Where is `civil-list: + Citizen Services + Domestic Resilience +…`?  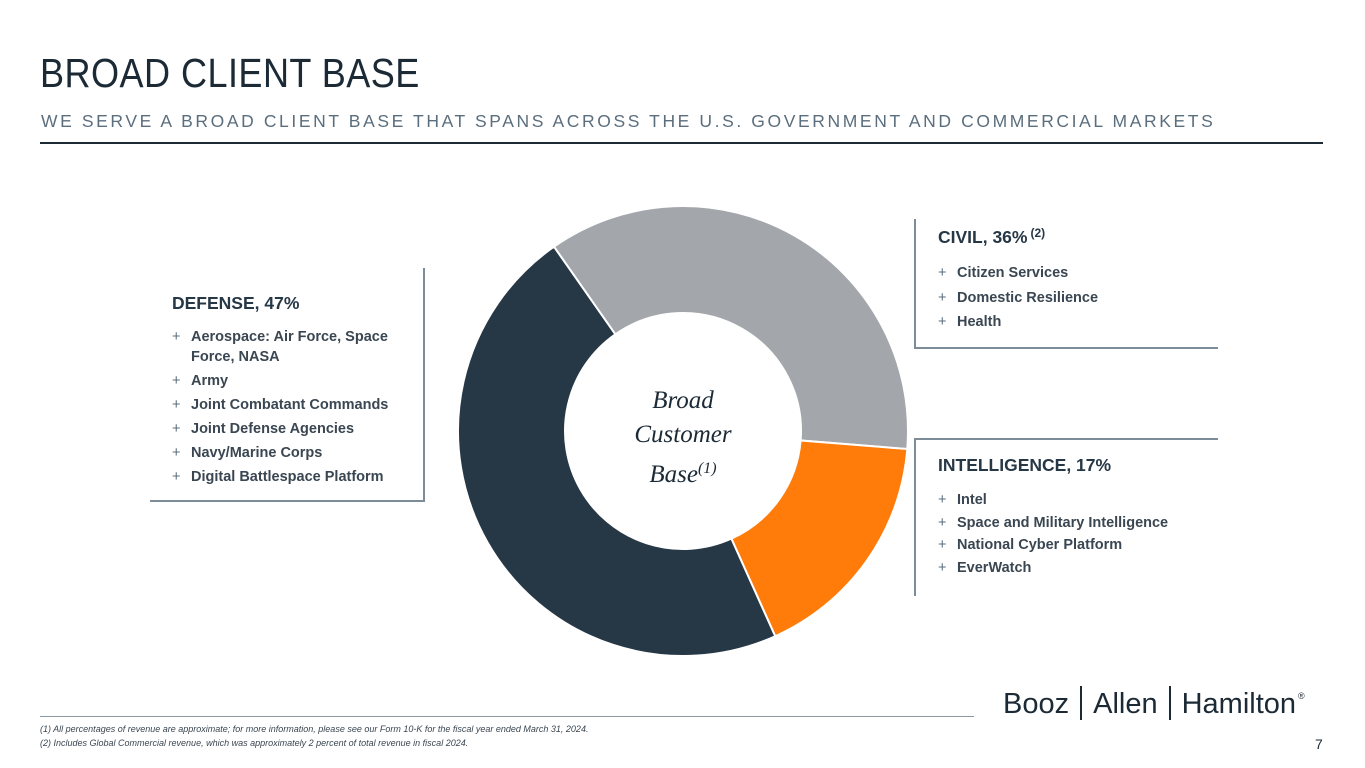 civil-list: + Citizen Services + Domestic Resilience +… is located at coordinates (1073, 297).